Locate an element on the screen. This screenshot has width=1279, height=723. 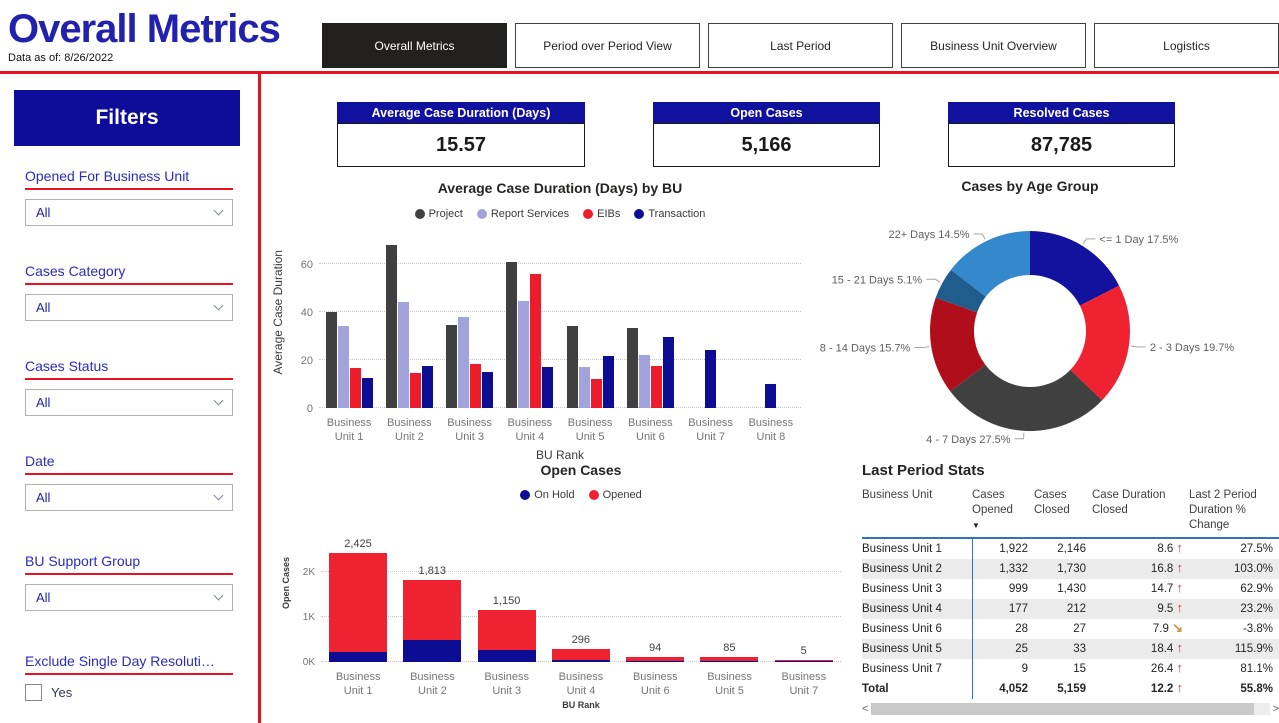
legend-item-transaction: Transaction is located at coordinates (669, 214).